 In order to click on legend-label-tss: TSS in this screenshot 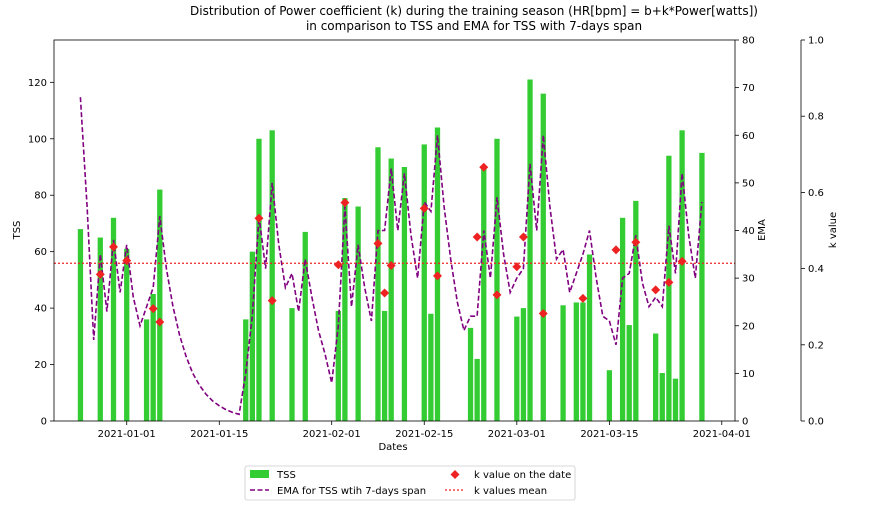, I will do `click(286, 475)`.